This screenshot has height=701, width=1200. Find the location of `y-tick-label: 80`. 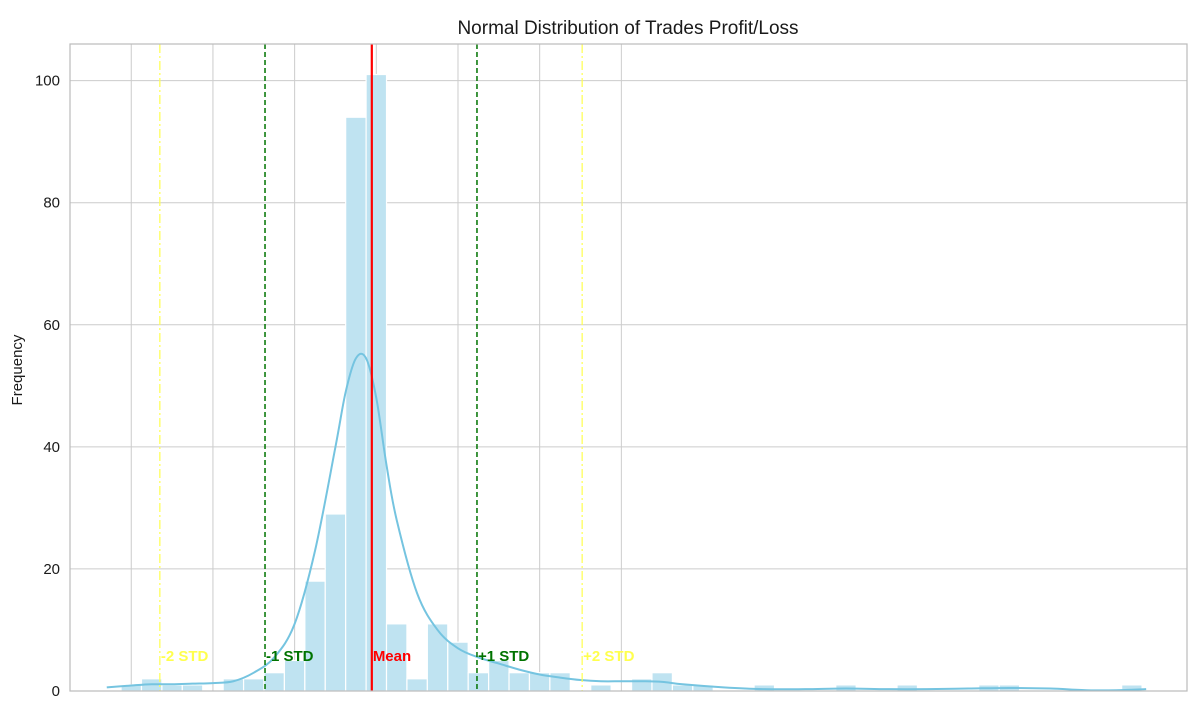

y-tick-label: 80 is located at coordinates (51, 203).